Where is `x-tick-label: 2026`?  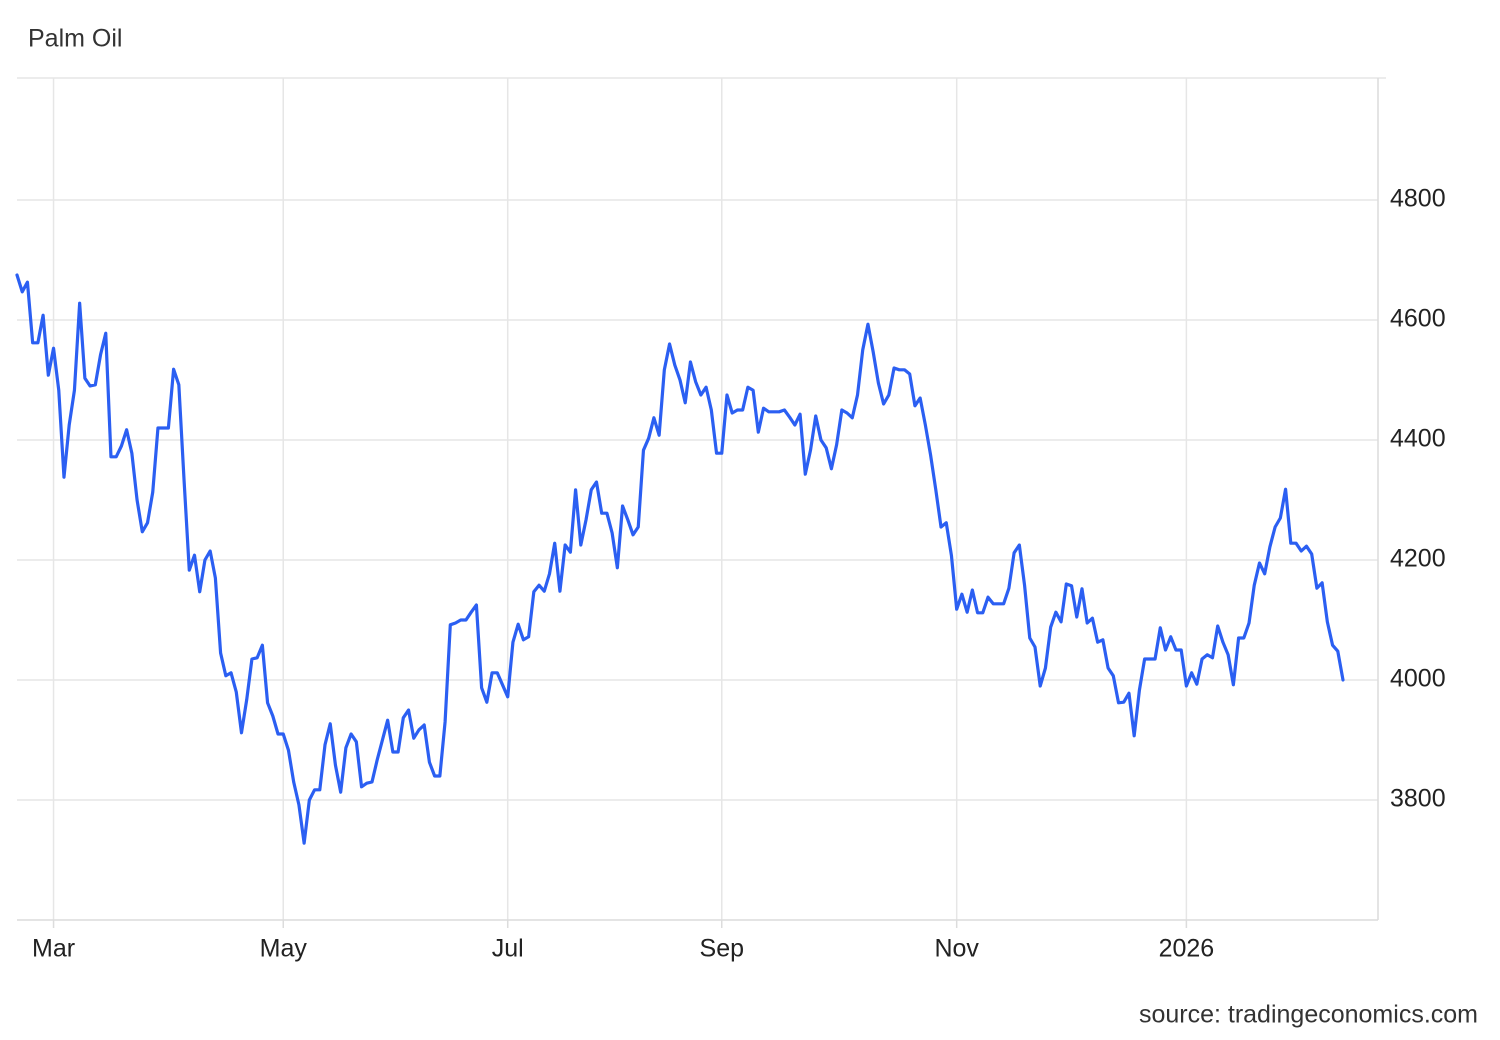 x-tick-label: 2026 is located at coordinates (1187, 949).